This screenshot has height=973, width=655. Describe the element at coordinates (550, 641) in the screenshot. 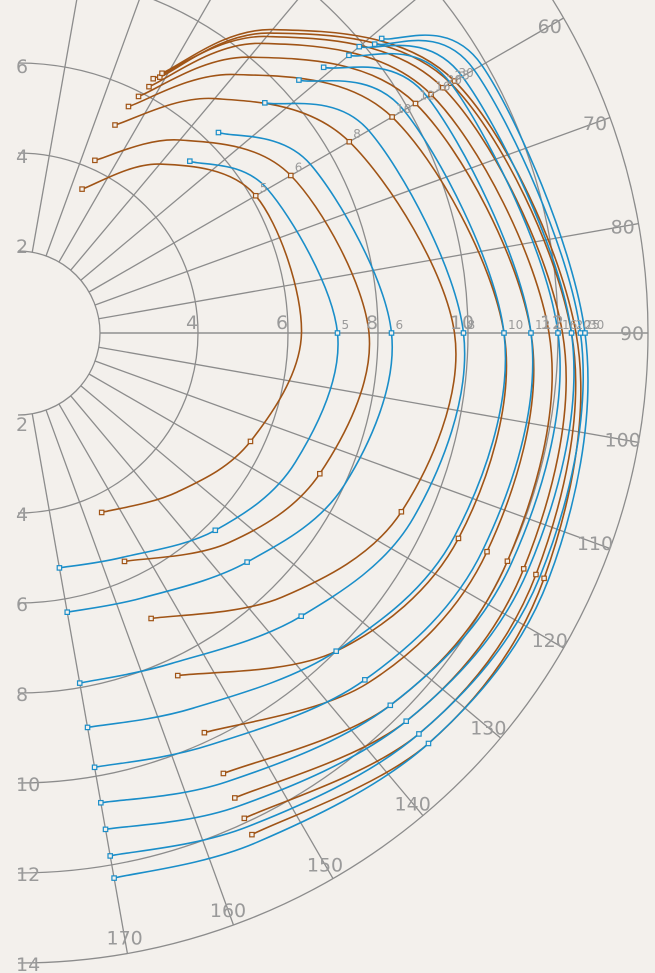

I see `angle-tick-label: 120` at that location.